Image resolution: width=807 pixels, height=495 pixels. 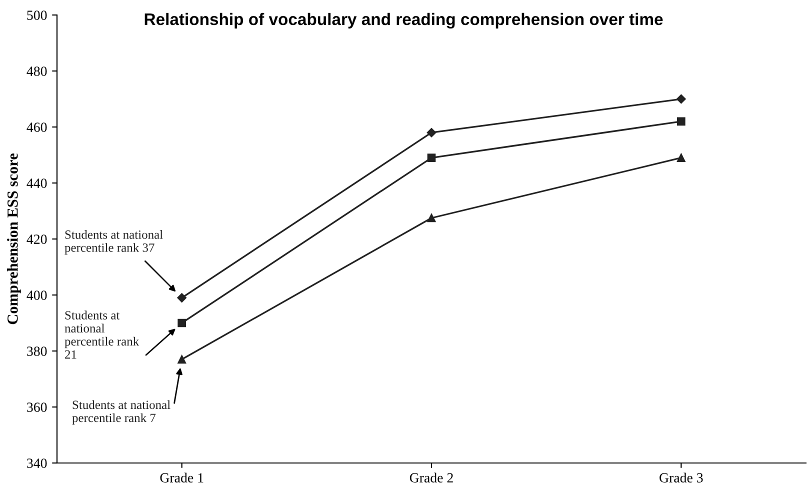 What do you see at coordinates (37, 407) in the screenshot?
I see `y-tick-label: 360` at bounding box center [37, 407].